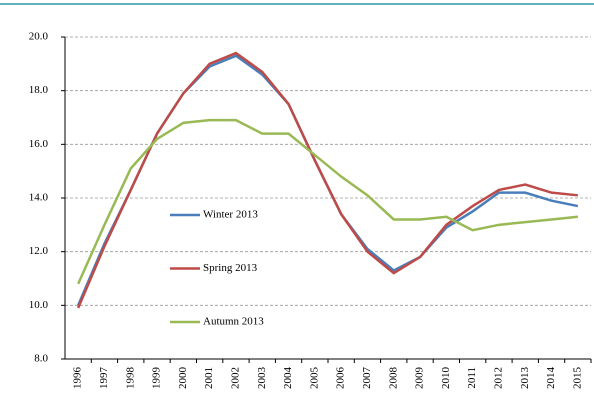 The width and height of the screenshot is (594, 419). I want to click on y-tick-label: 18.0, so click(39, 90).